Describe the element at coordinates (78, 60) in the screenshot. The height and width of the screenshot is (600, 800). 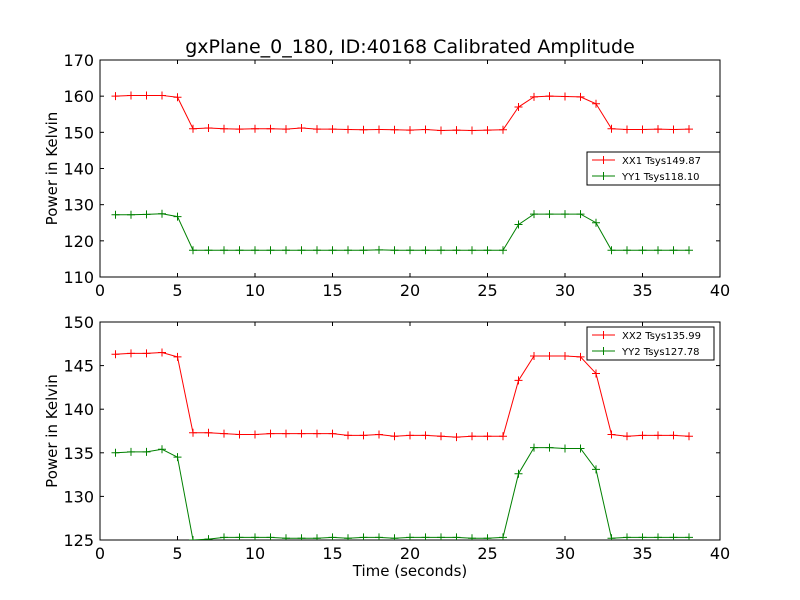
I see `y-tick-label: 170` at that location.